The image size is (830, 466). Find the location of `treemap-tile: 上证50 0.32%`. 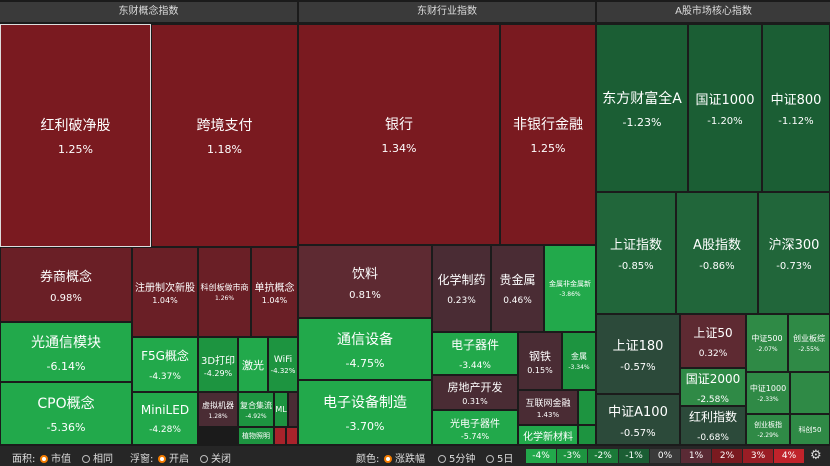

treemap-tile: 上证50 0.32% is located at coordinates (713, 341).